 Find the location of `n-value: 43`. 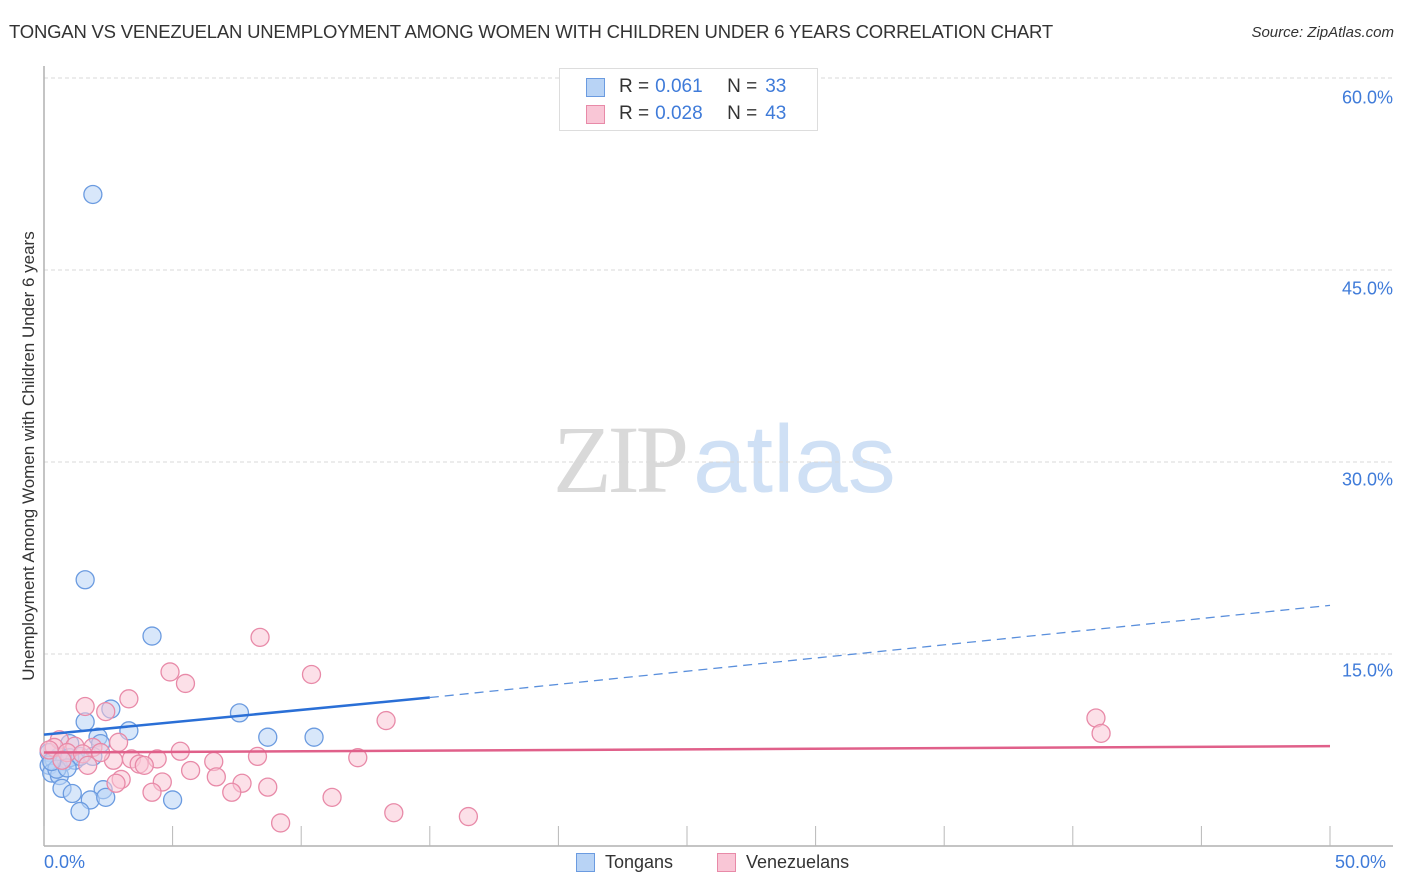

n-value: 43 is located at coordinates (776, 113).